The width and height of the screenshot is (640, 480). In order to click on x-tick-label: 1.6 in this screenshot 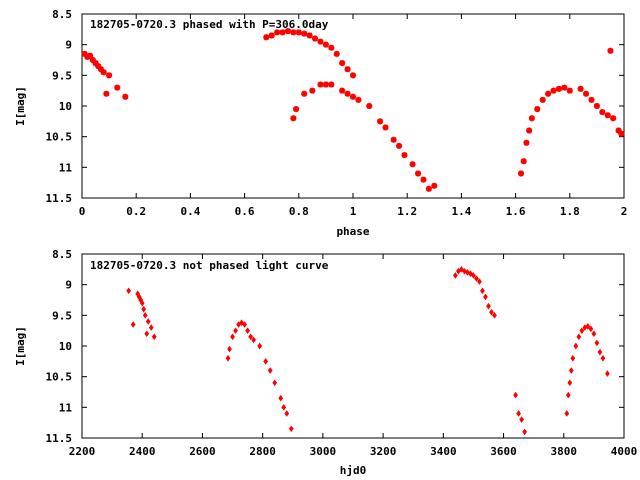, I will do `click(516, 211)`.